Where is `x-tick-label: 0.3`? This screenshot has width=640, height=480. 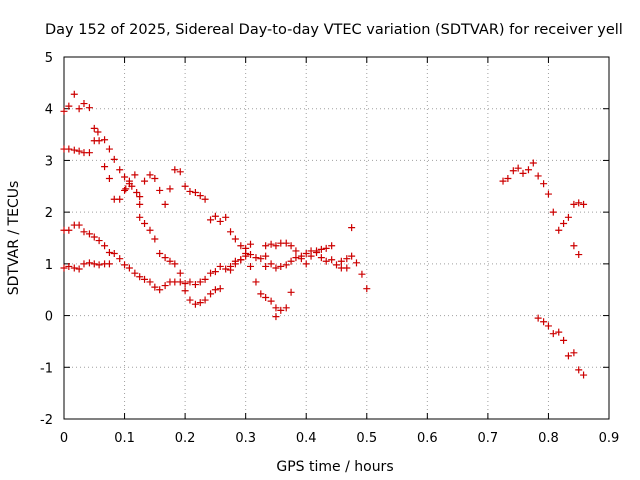 x-tick-label: 0.3 is located at coordinates (245, 438).